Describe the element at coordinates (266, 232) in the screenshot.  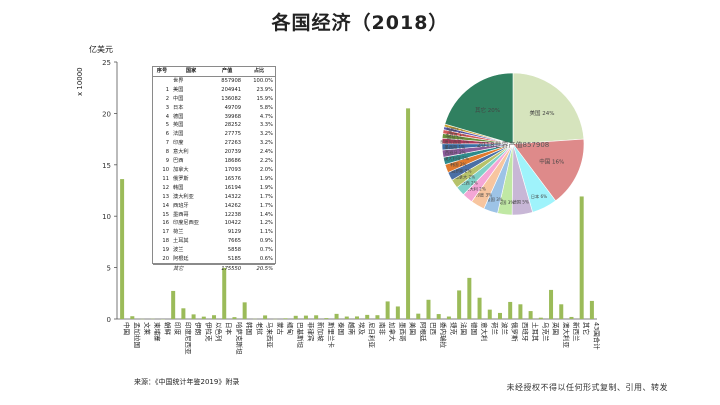
I see `table-cell: 1.1%` at that location.